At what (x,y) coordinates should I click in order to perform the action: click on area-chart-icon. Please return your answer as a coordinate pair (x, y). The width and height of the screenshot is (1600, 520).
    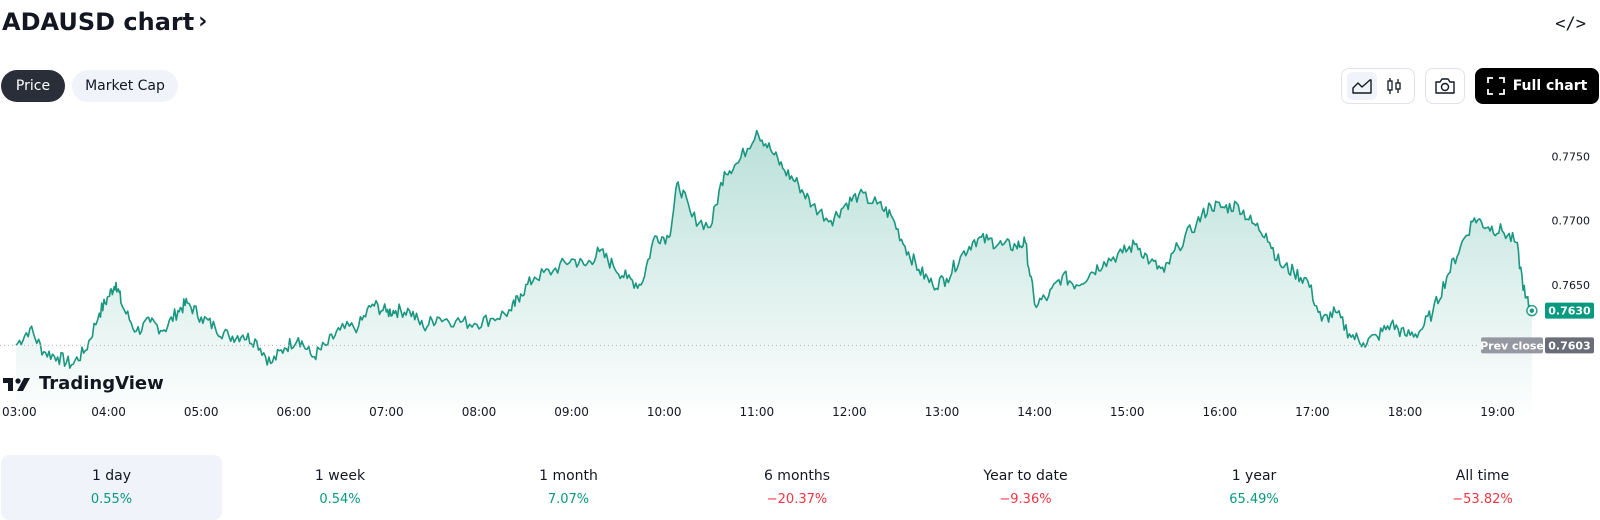
    Looking at the image, I should click on (1362, 86).